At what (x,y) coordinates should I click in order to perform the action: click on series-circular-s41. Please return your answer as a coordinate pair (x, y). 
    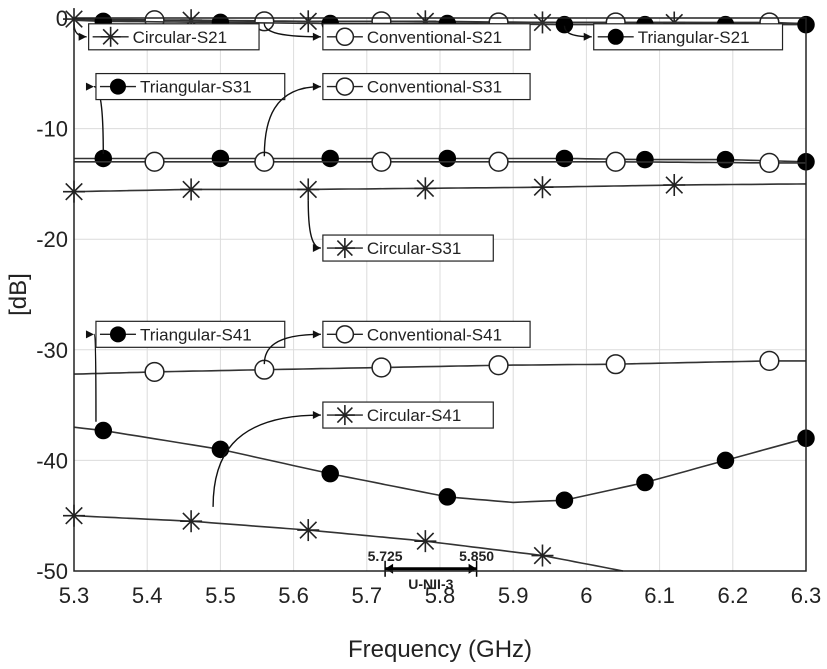
    Looking at the image, I should click on (343, 538).